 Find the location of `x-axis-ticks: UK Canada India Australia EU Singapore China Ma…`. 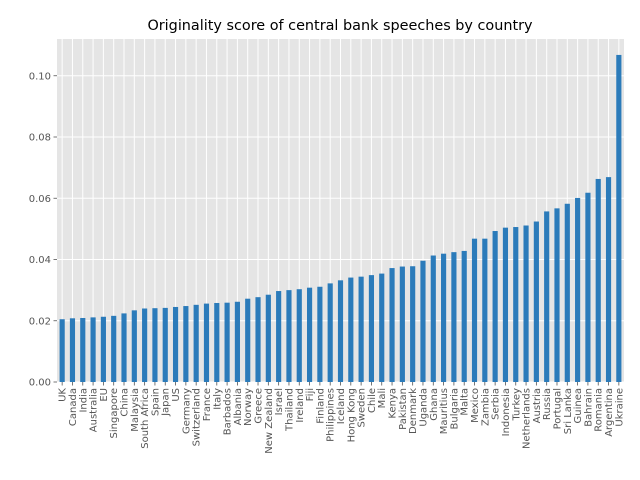

x-axis-ticks: UK Canada India Australia EU Singapore China Ma… is located at coordinates (341, 418).